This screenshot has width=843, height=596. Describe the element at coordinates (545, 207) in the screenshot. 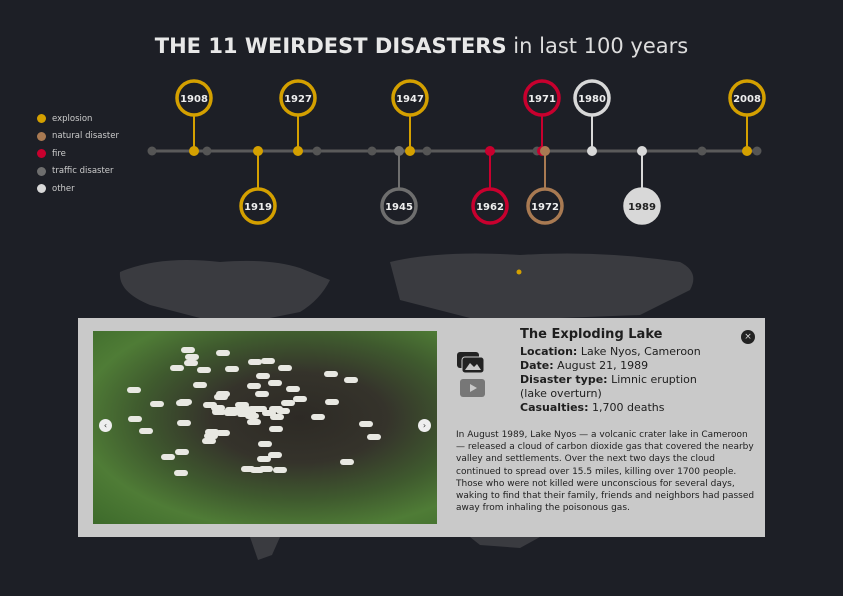

I see `event-year: 1972` at that location.